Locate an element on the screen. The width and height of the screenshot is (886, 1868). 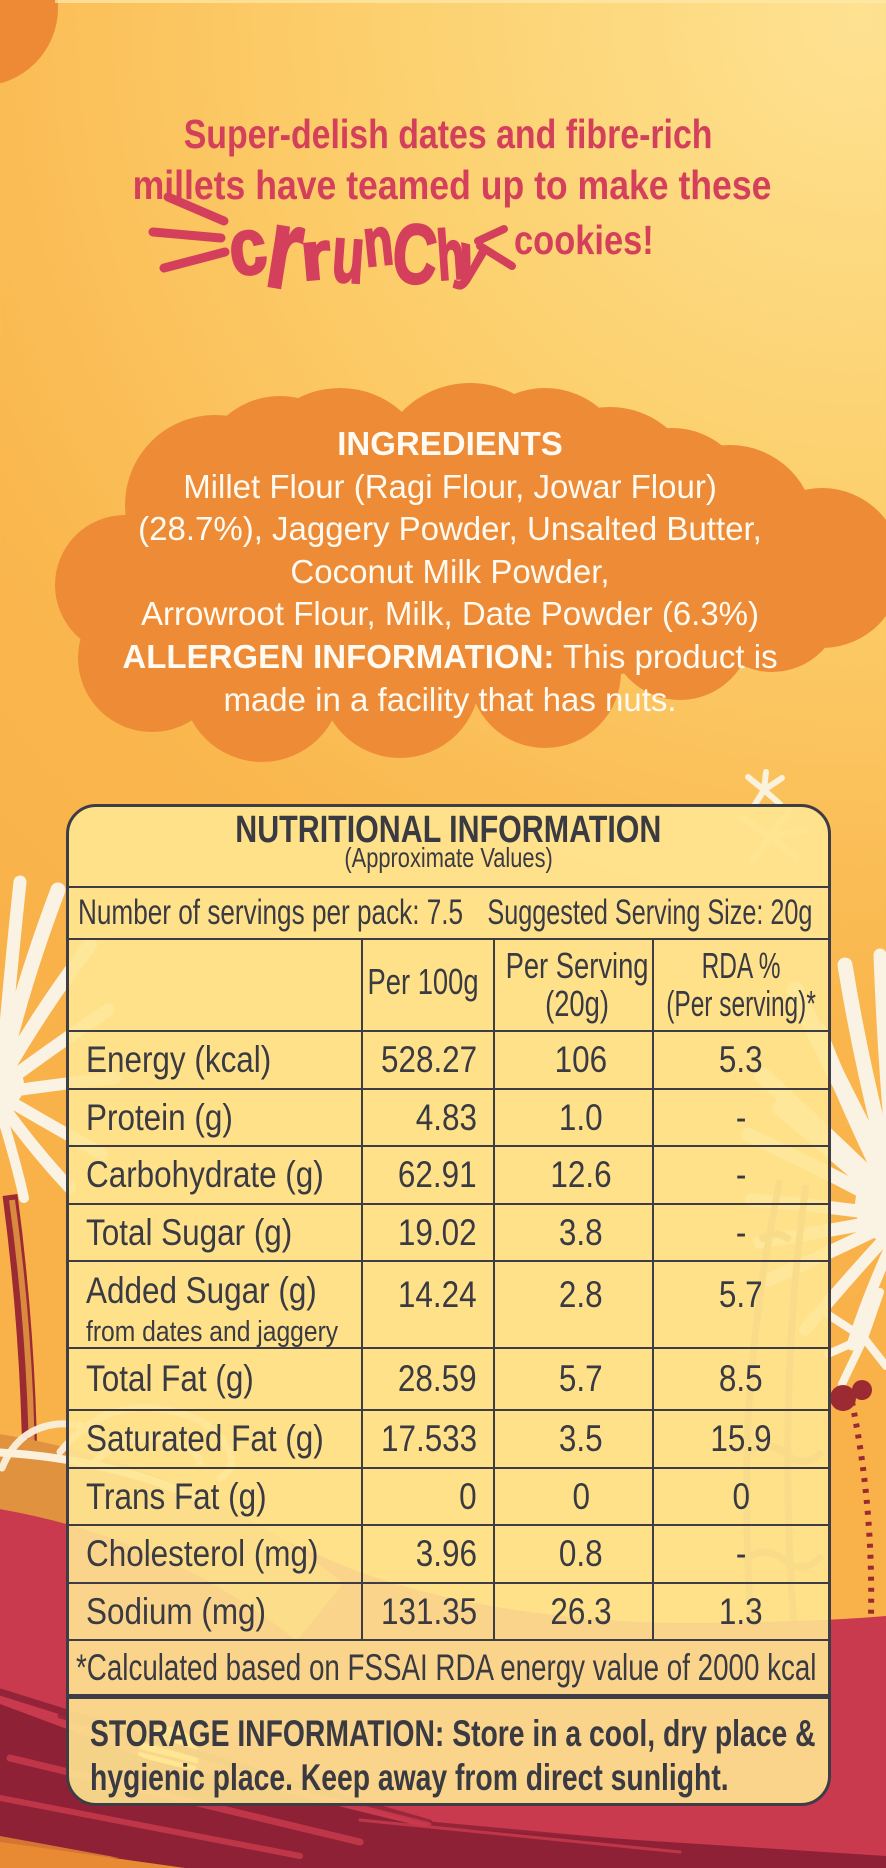
svg-text: r is located at coordinates (315, 256).